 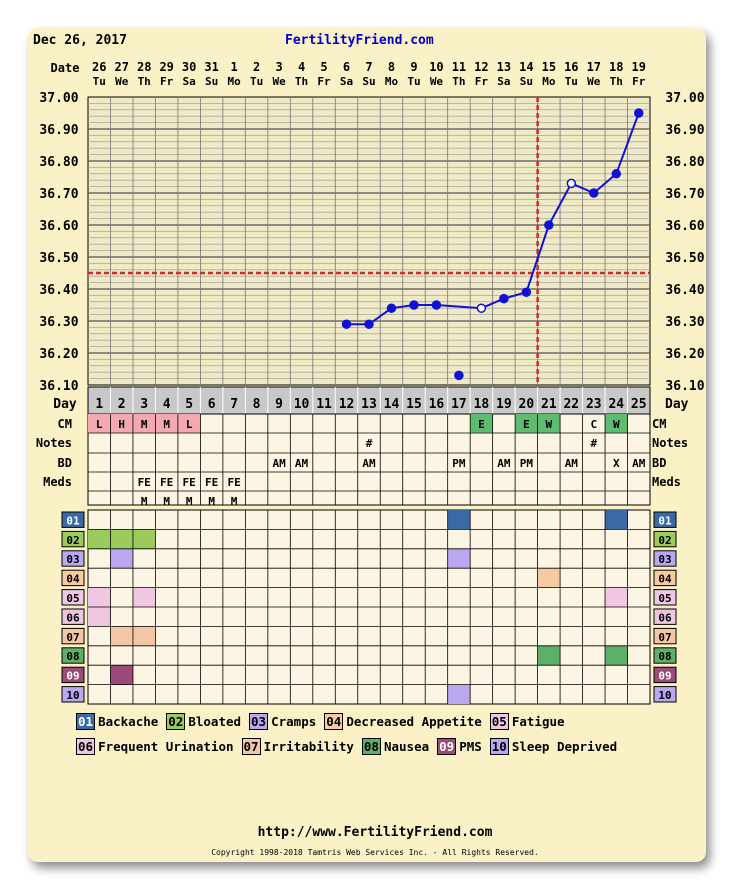 What do you see at coordinates (251, 746) in the screenshot?
I see `legend-code: 07` at bounding box center [251, 746].